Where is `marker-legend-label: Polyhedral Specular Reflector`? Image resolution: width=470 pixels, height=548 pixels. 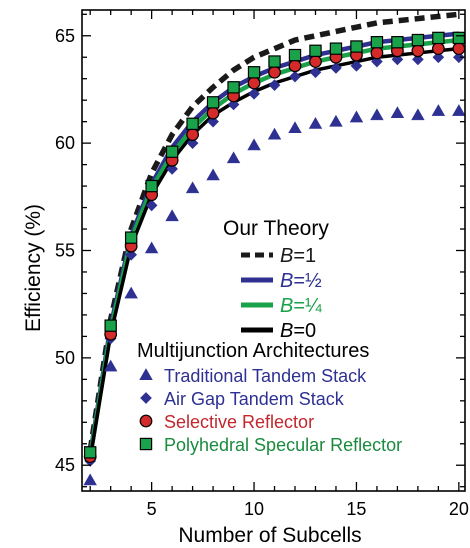
marker-legend-label: Polyhedral Specular Reflector is located at coordinates (283, 445).